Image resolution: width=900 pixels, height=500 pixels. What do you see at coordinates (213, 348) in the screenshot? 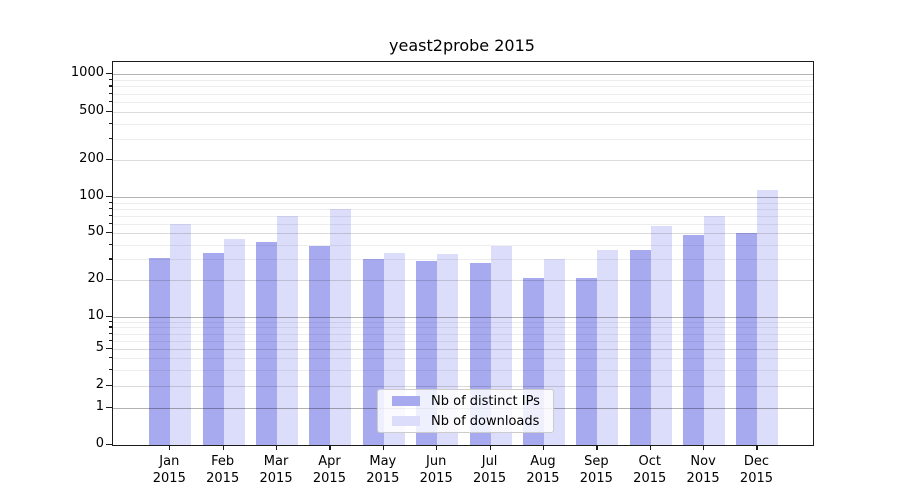
I see `bar-ips-feb` at bounding box center [213, 348].